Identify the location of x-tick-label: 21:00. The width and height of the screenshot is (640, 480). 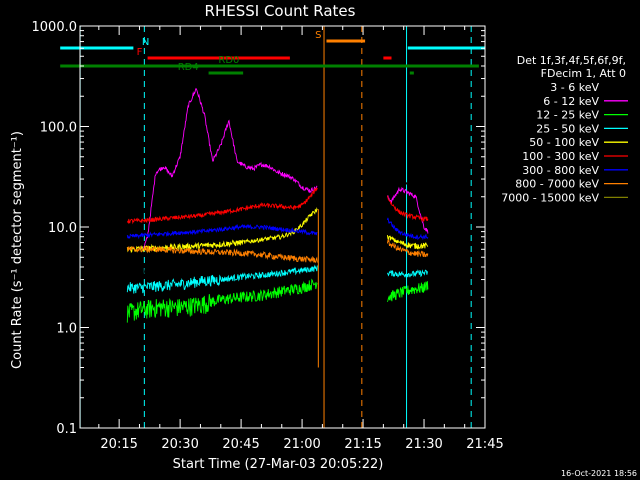
(301, 444).